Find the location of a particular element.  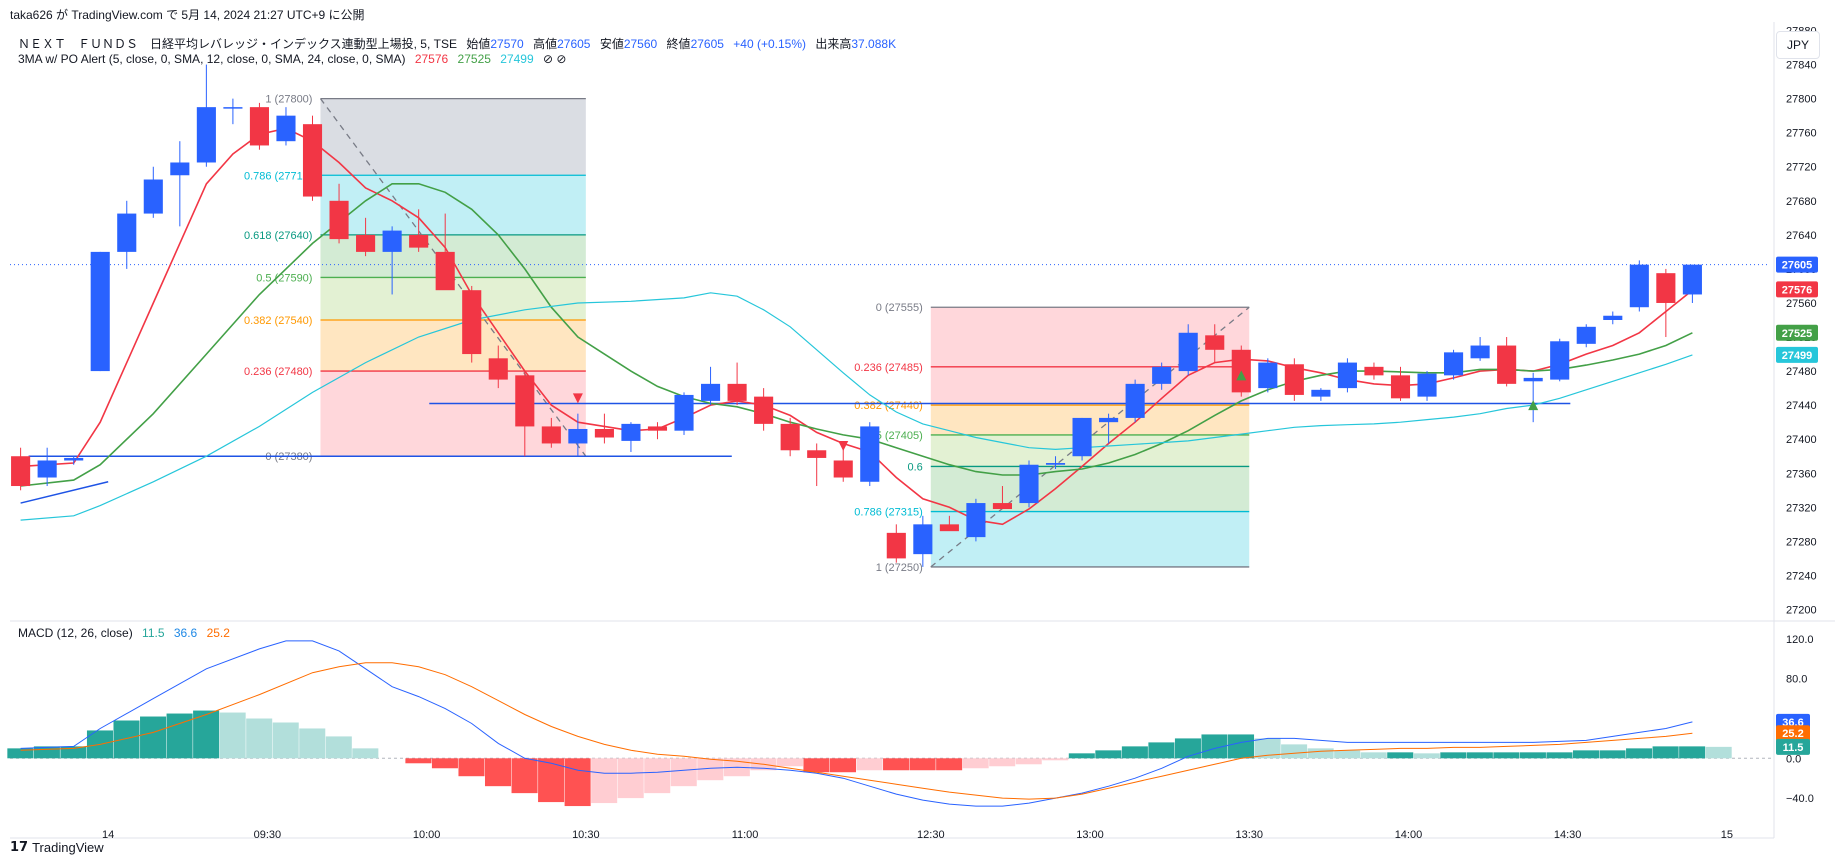

fib-level-label: 0.6 is located at coordinates (915, 467).